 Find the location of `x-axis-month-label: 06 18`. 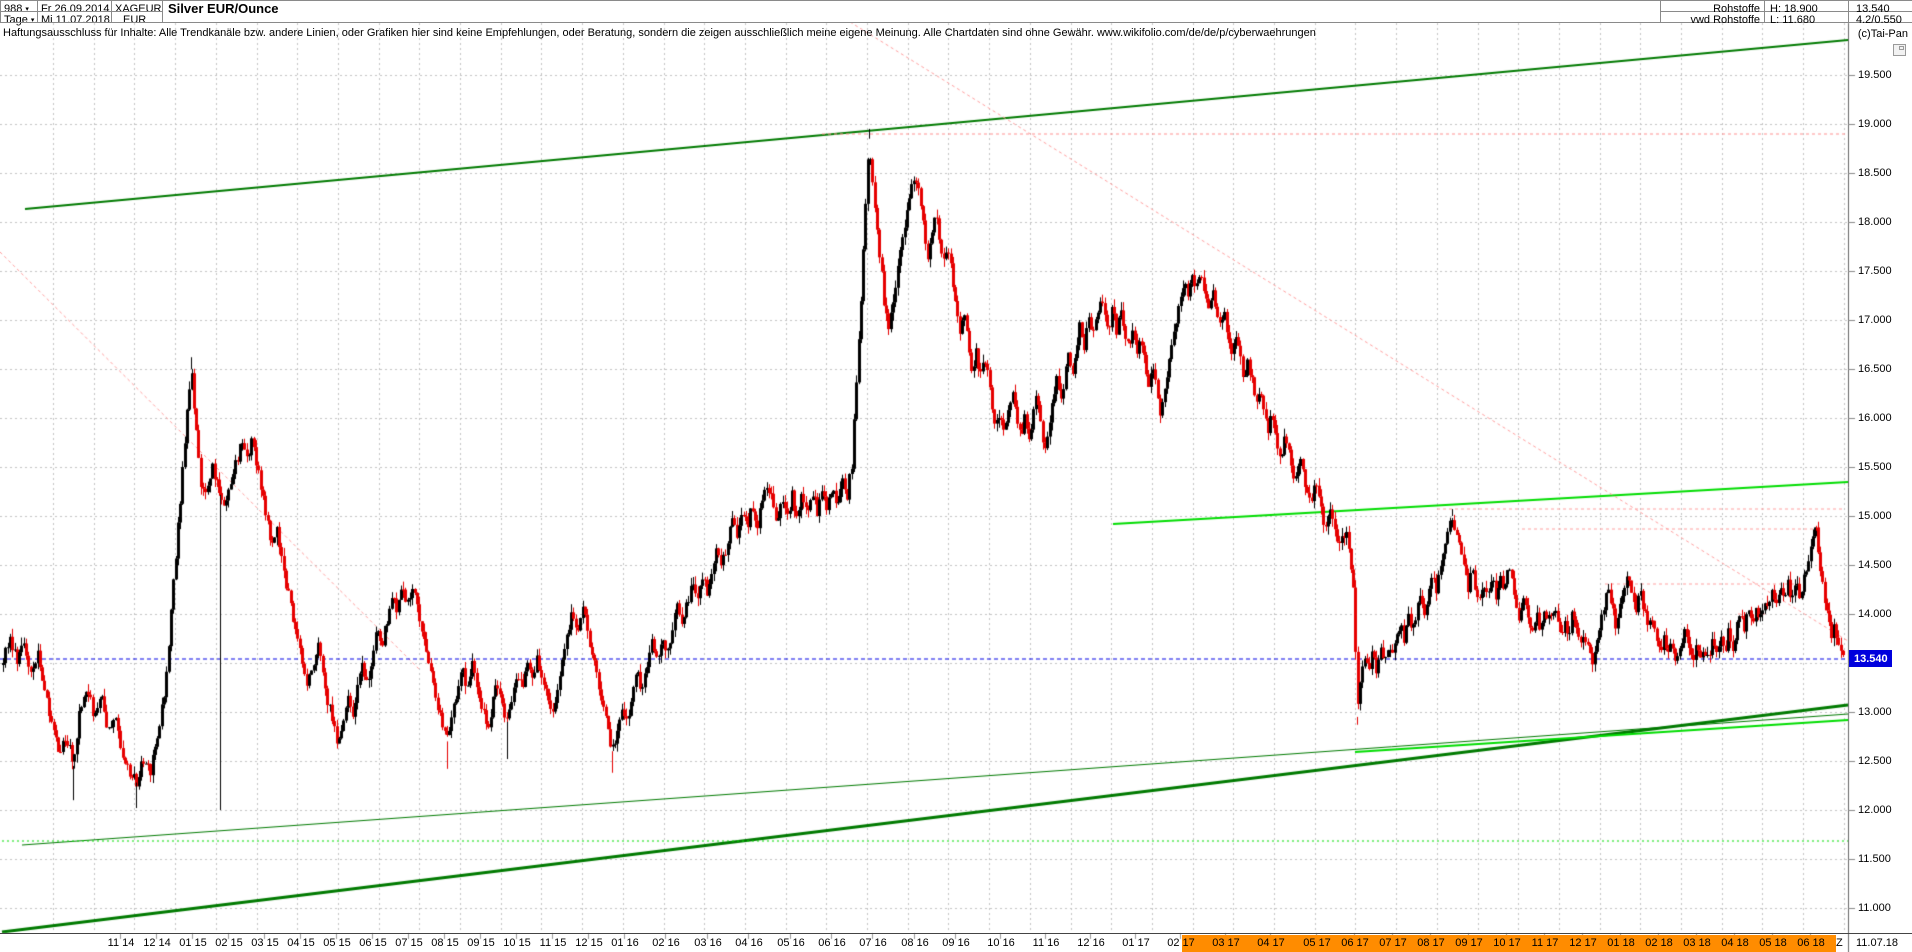

x-axis-month-label: 06 18 is located at coordinates (1811, 943).